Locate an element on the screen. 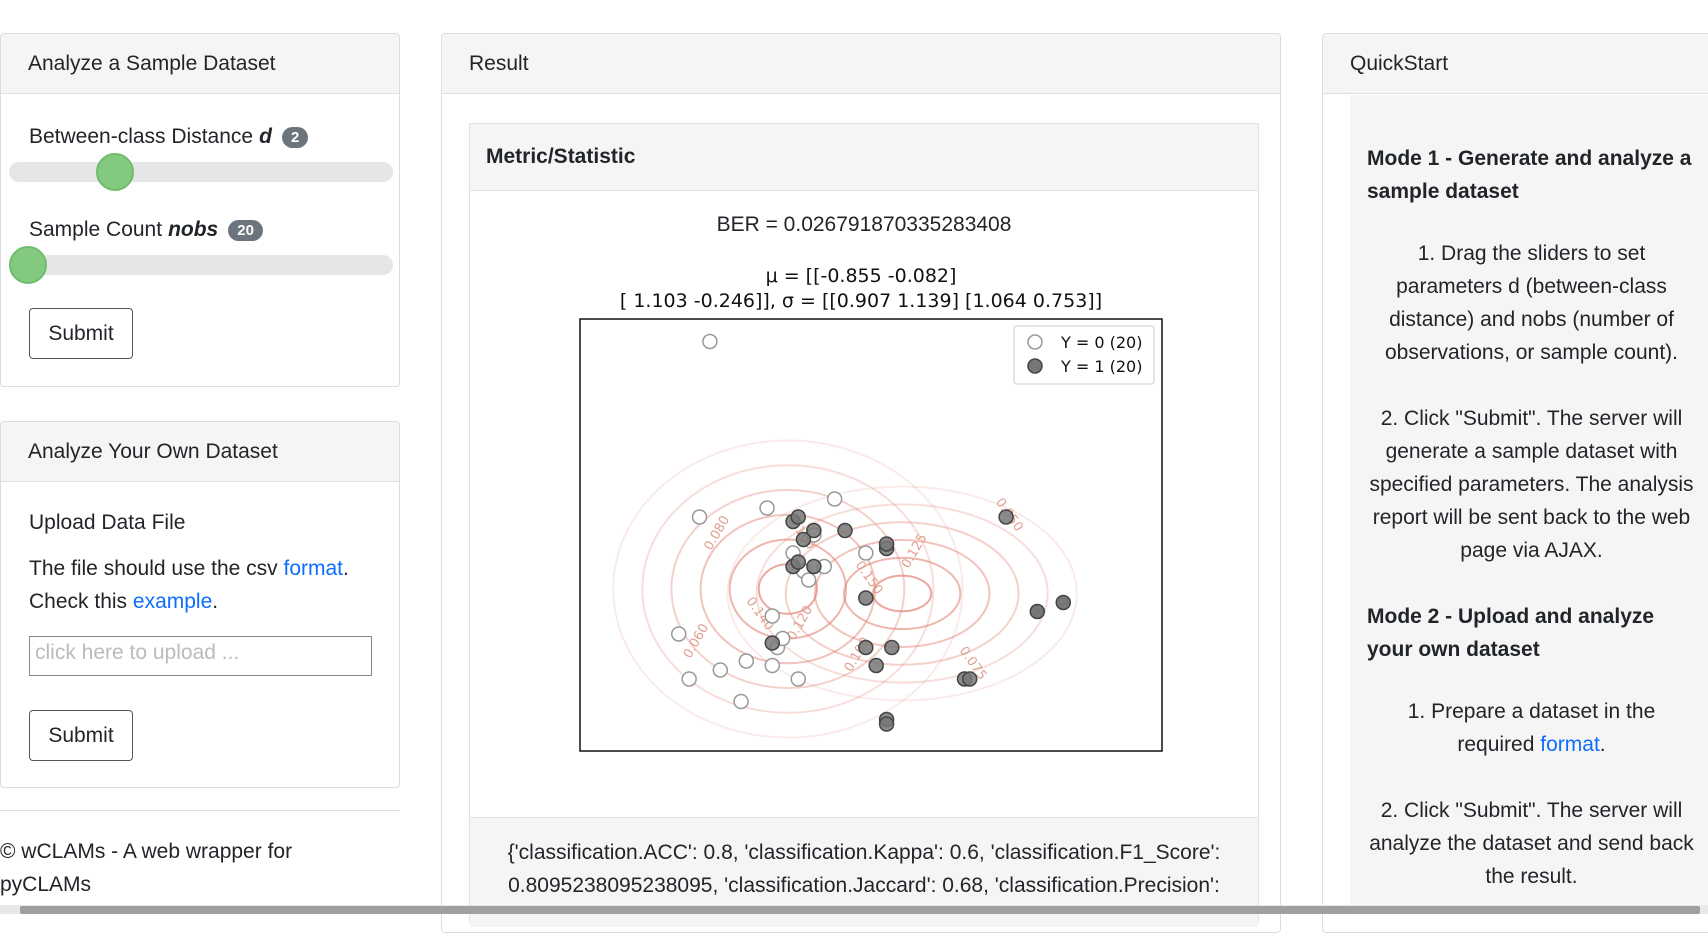 The image size is (1708, 933). sample-dataset-title: Analyze a Sample Dataset is located at coordinates (152, 63).